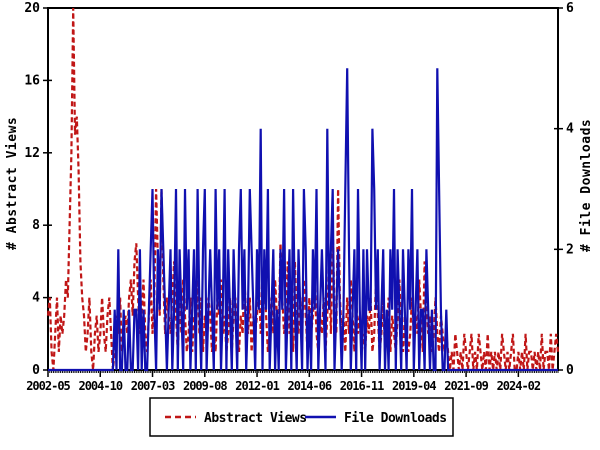 The image size is (600, 450). What do you see at coordinates (36, 370) in the screenshot?
I see `y-left-tick-label: 0` at bounding box center [36, 370].